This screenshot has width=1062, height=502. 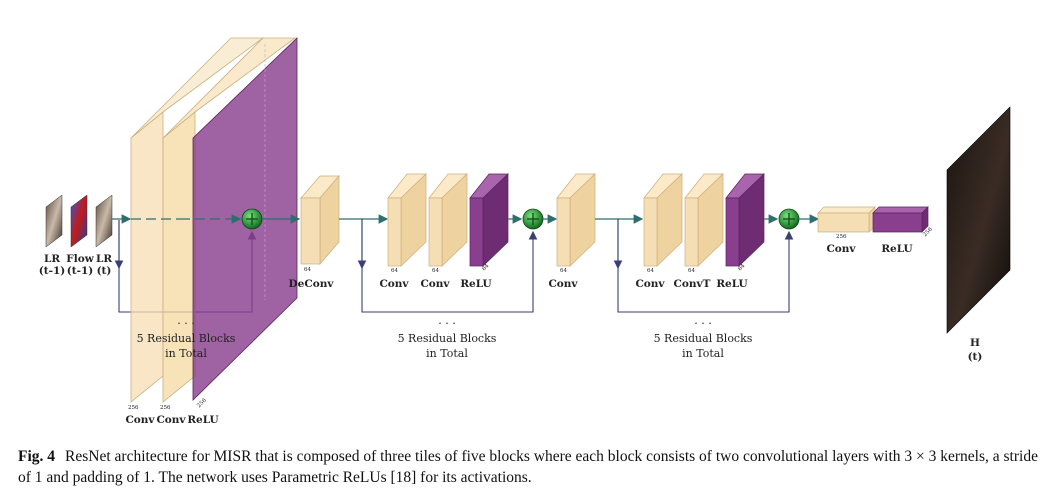 I want to click on input-images, so click(x=79, y=221).